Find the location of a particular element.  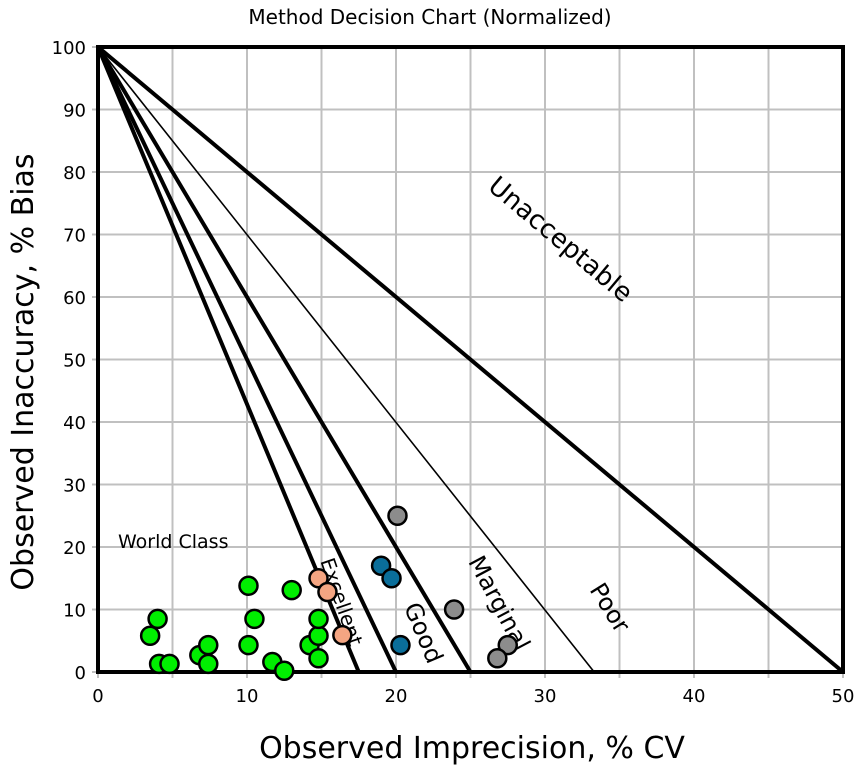

y-tick-label: 70 is located at coordinates (74, 236).